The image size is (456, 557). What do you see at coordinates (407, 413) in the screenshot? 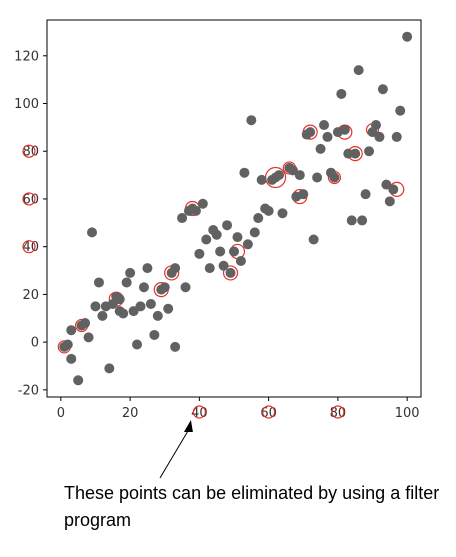
I see `x-tick-label: 100` at bounding box center [407, 413].